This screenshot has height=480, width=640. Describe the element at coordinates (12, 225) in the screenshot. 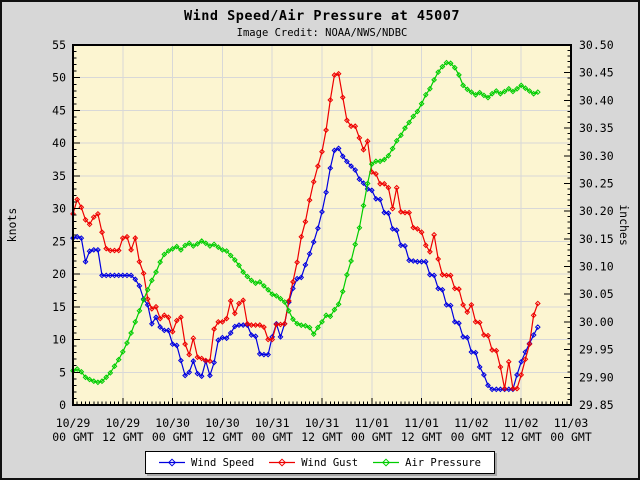

I see `left-axis-title: knots` at that location.